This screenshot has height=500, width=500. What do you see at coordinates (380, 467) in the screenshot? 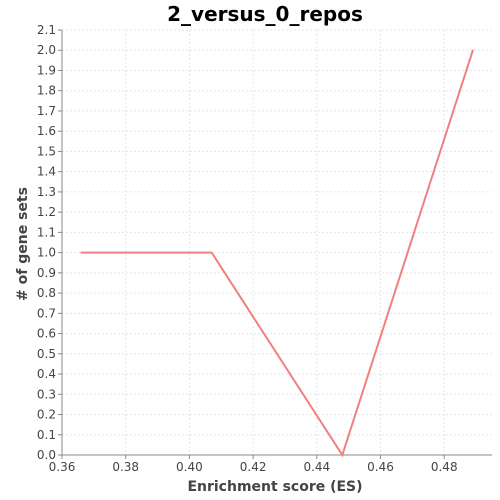
I see `x-tick-label: 0.46` at bounding box center [380, 467].